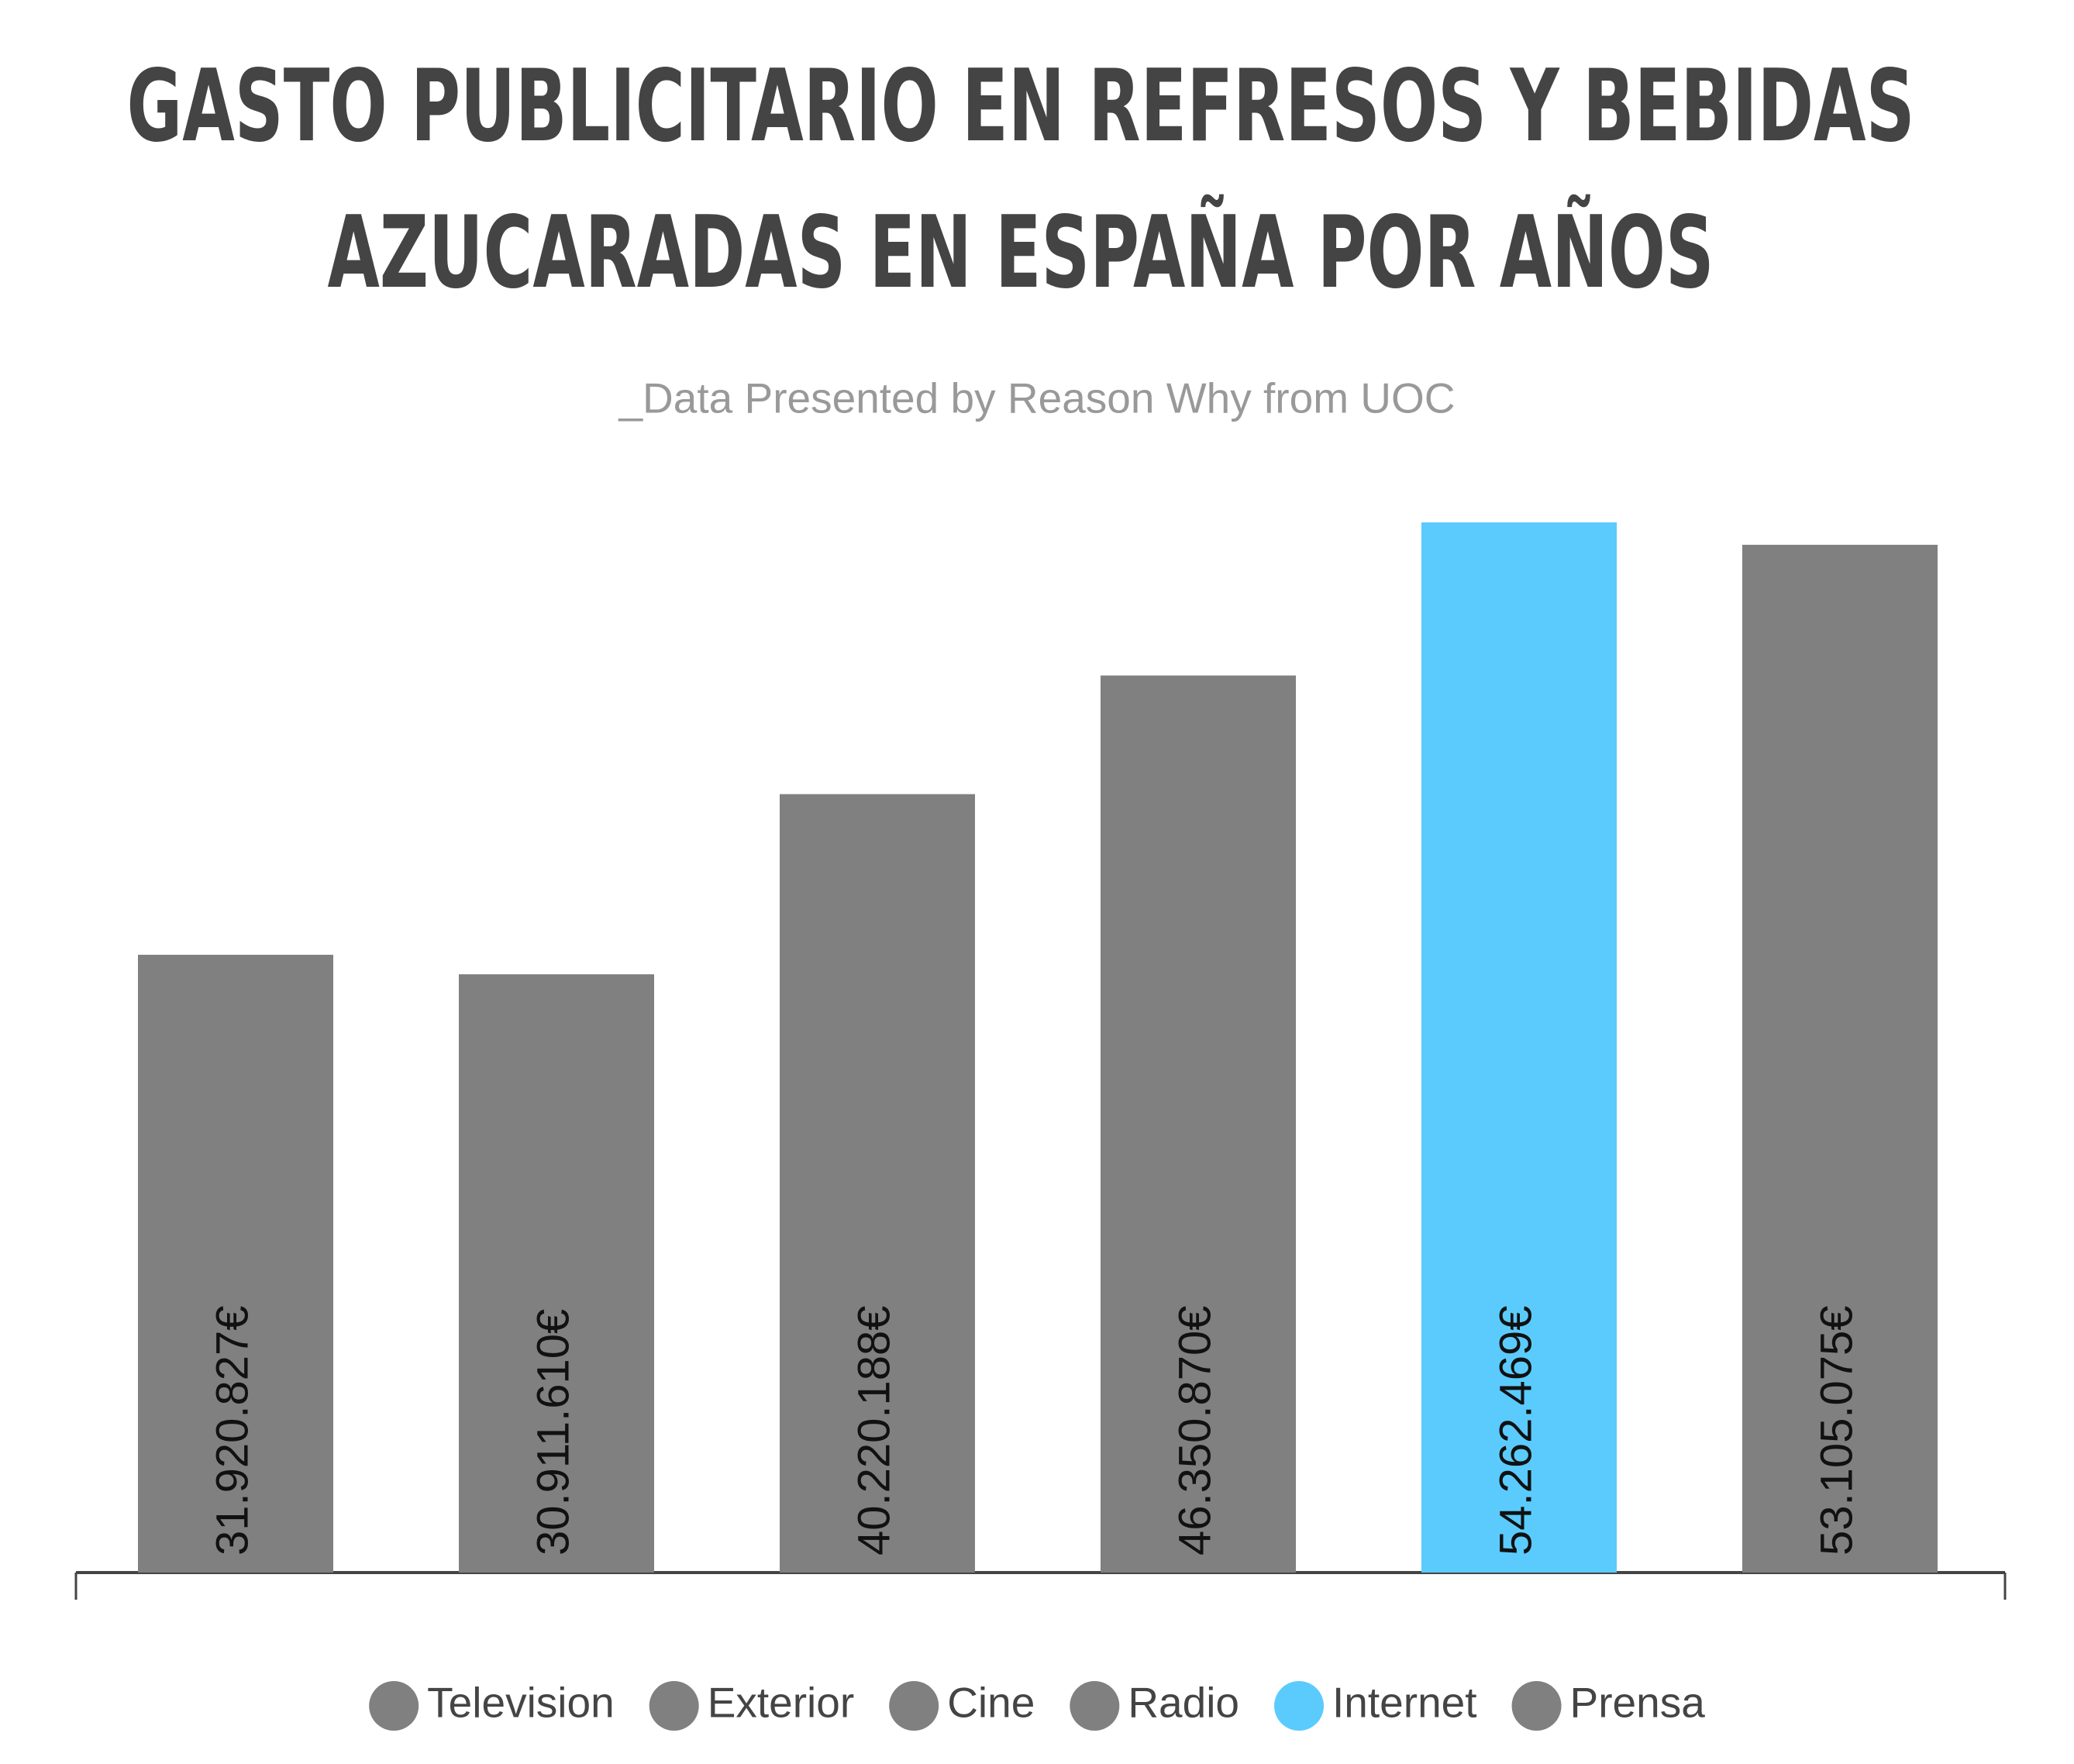 The height and width of the screenshot is (1764, 2074). I want to click on legend-label: Cine, so click(991, 1703).